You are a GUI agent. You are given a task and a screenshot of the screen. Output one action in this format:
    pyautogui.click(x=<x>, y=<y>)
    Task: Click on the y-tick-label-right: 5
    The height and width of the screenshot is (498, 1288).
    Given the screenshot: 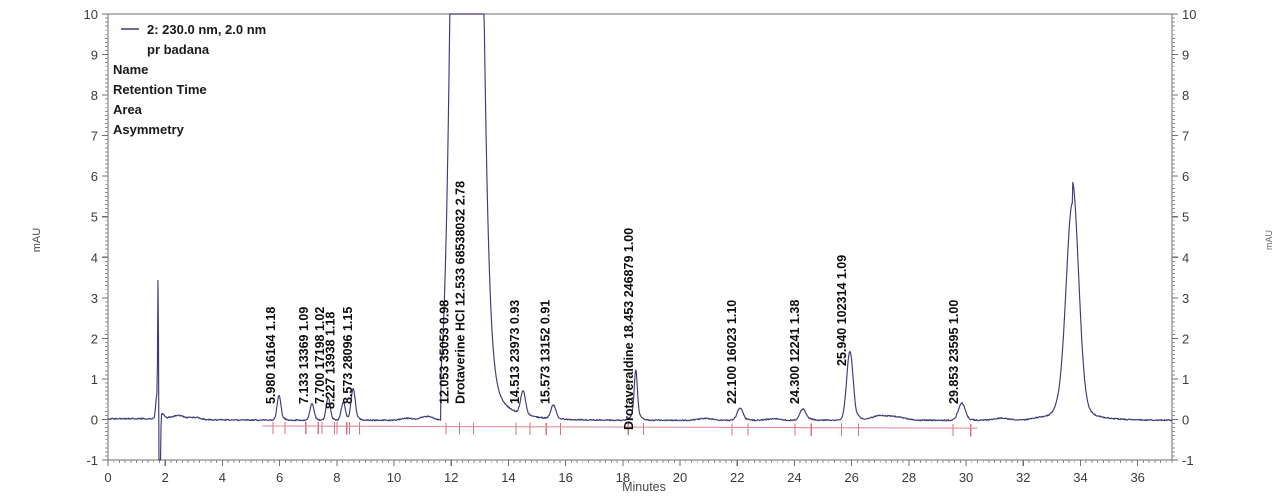 What is the action you would take?
    pyautogui.click(x=1185, y=217)
    